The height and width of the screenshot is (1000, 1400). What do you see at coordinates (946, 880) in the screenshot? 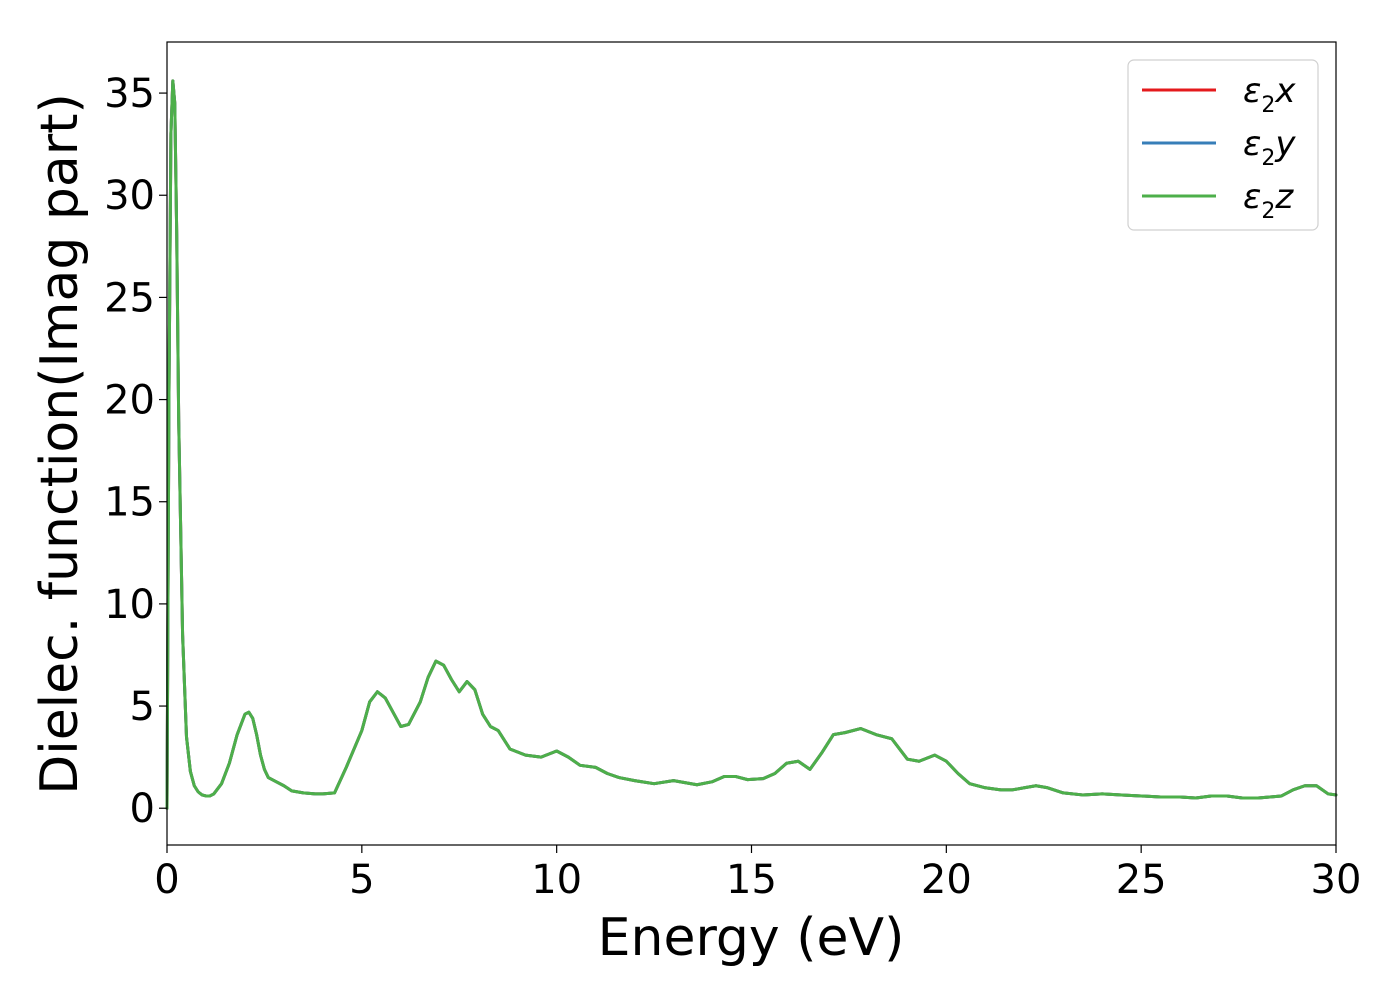
I see `x-tick-label: 20` at bounding box center [946, 880].